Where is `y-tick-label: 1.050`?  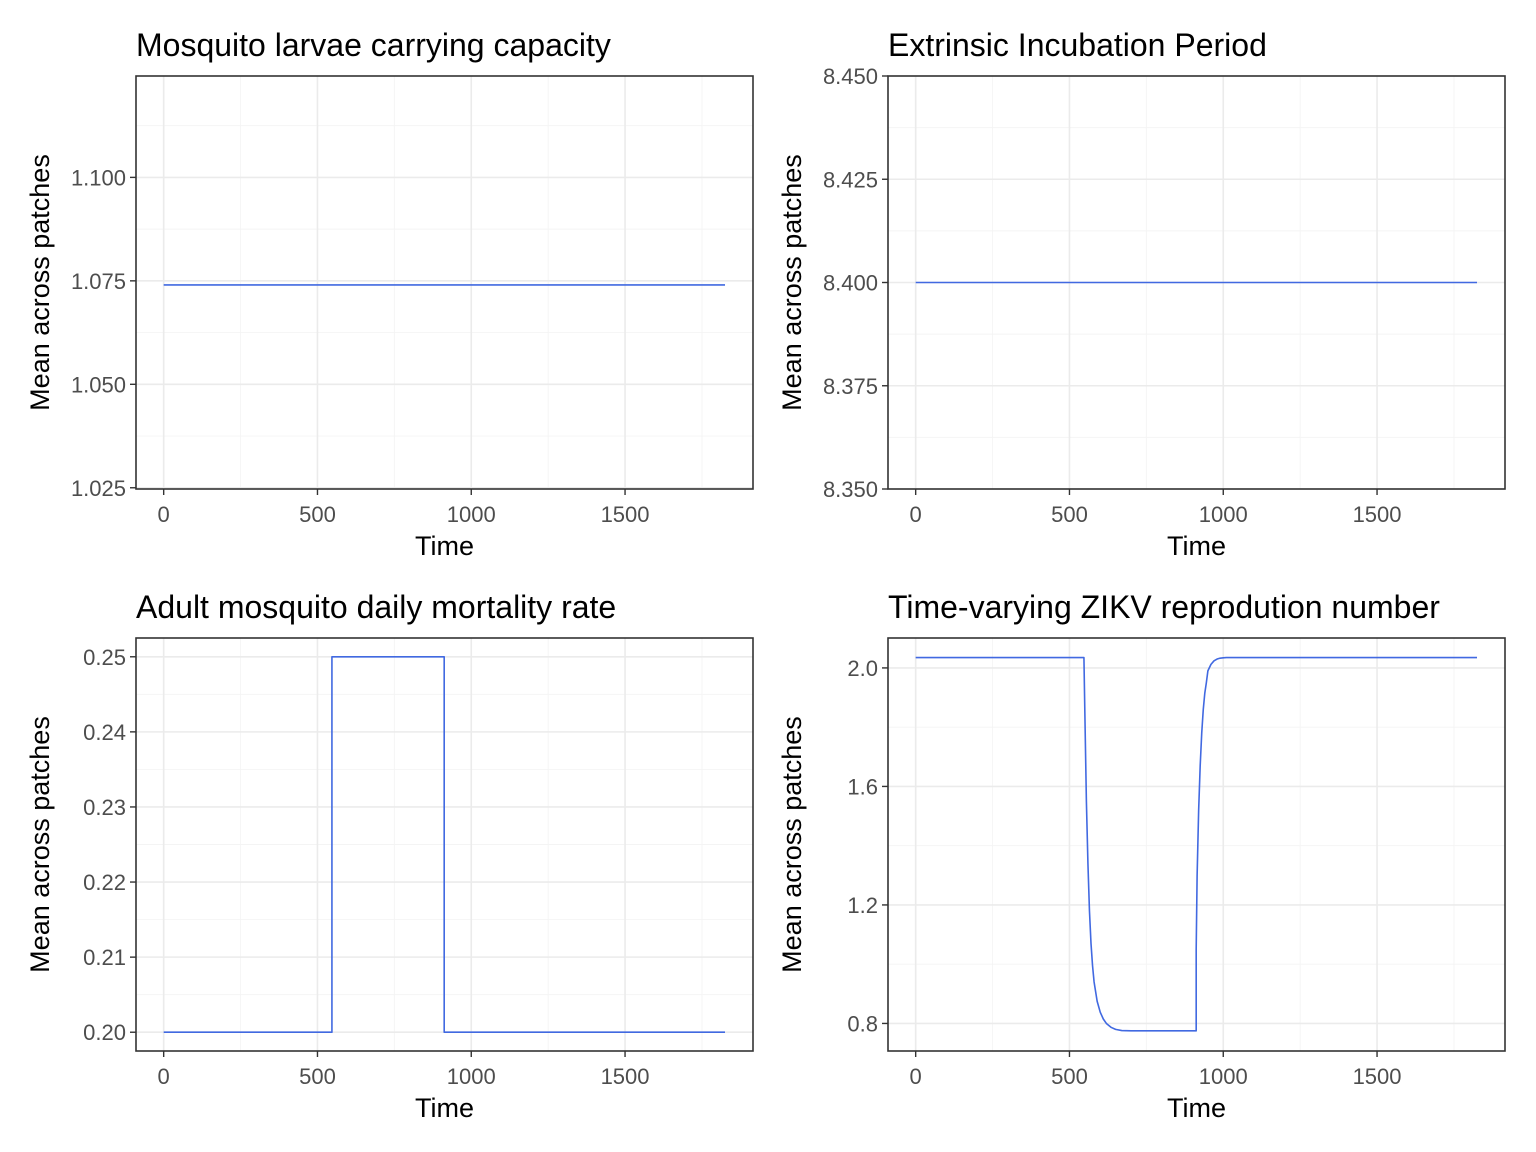
y-tick-label: 1.050 is located at coordinates (98, 384).